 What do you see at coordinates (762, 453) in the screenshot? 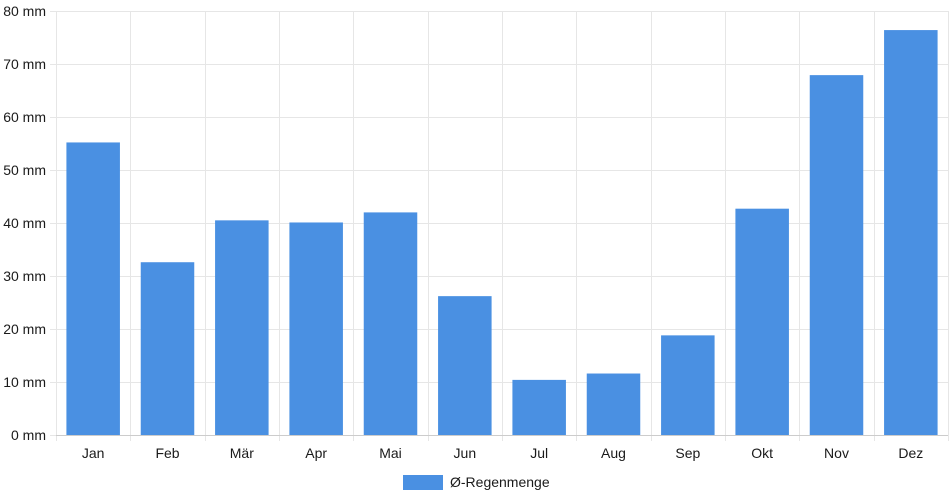
I see `x-tick-label: Okt` at bounding box center [762, 453].